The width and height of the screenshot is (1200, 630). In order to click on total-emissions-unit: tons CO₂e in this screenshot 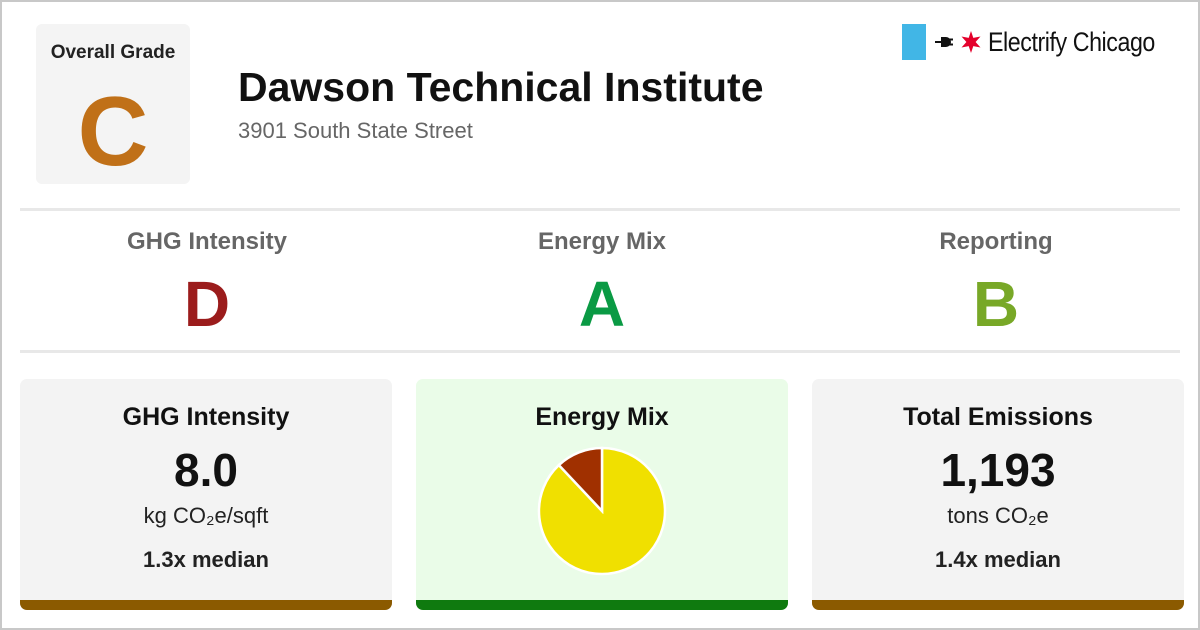, I will do `click(998, 515)`.